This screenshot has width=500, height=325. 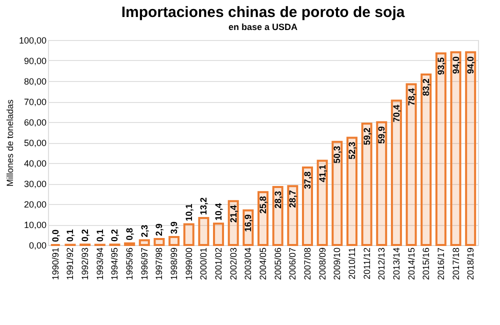 What do you see at coordinates (322, 173) in the screenshot?
I see `data-label: 41,1` at bounding box center [322, 173].